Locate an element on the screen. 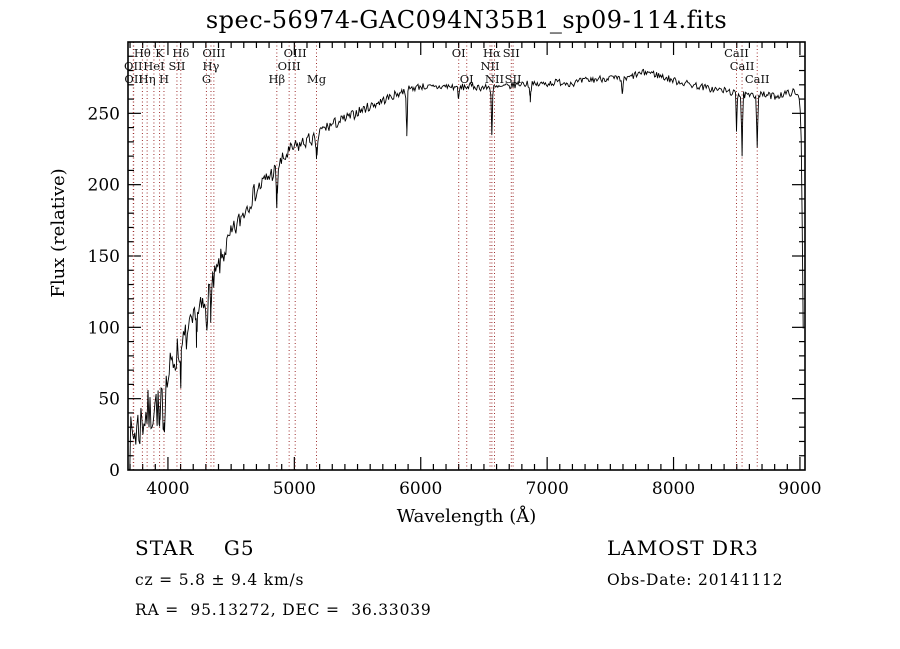 The width and height of the screenshot is (900, 649). y-tick-label: 100 is located at coordinates (104, 328).